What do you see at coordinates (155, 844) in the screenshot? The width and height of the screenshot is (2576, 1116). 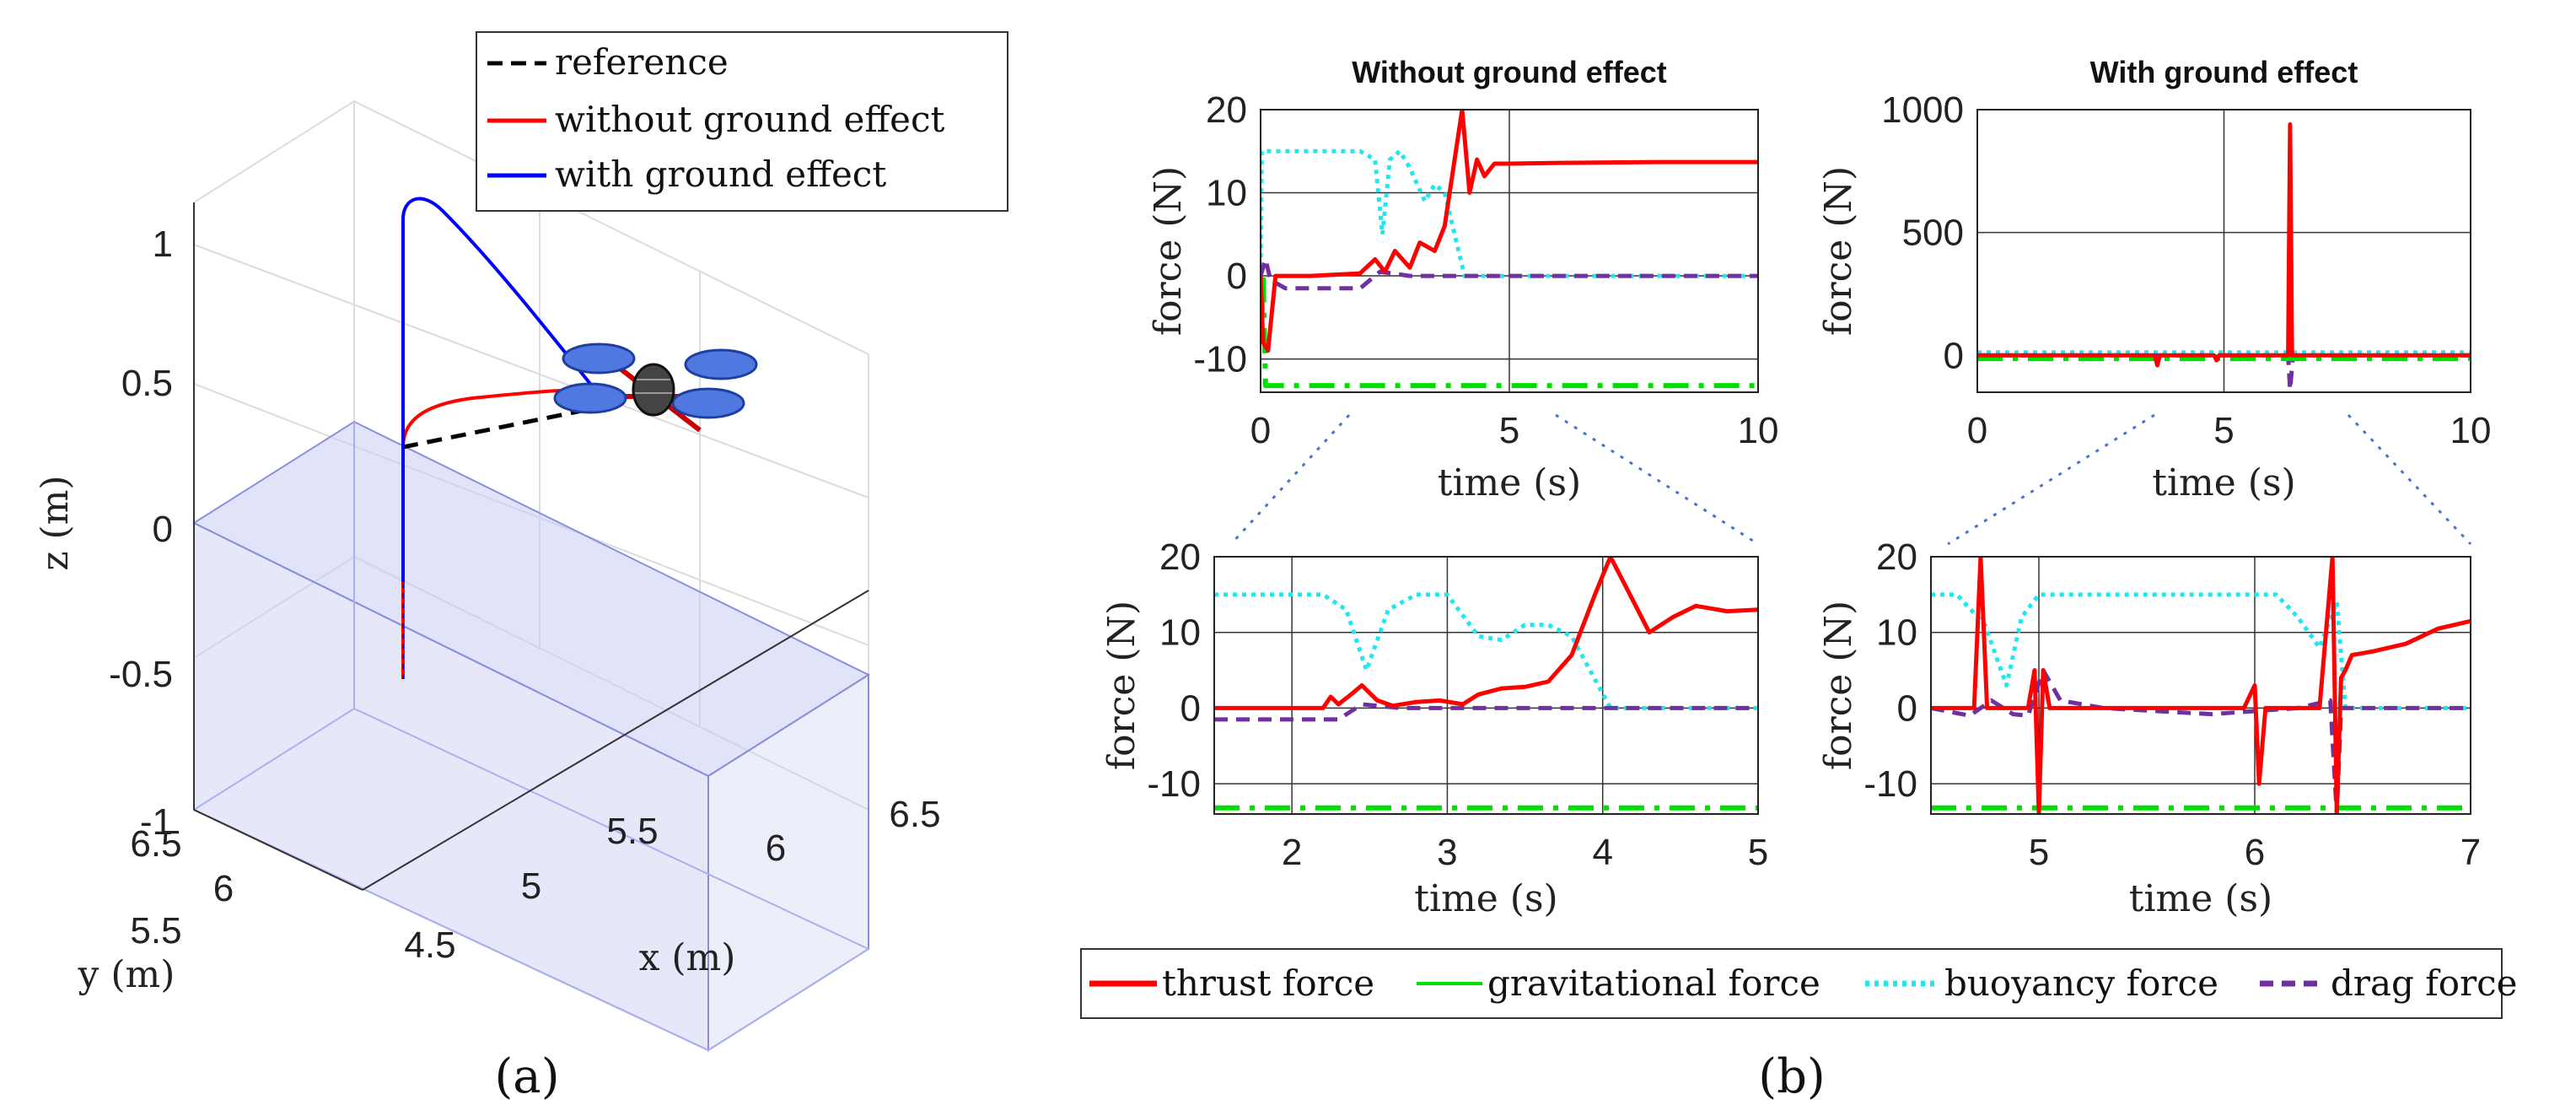 I see `traj3d-ytick-label: 6.5` at bounding box center [155, 844].